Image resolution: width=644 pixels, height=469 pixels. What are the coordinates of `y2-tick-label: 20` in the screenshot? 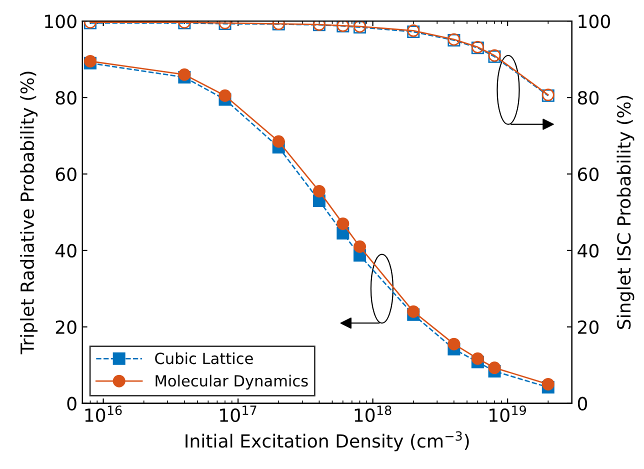 It's located at (588, 327).